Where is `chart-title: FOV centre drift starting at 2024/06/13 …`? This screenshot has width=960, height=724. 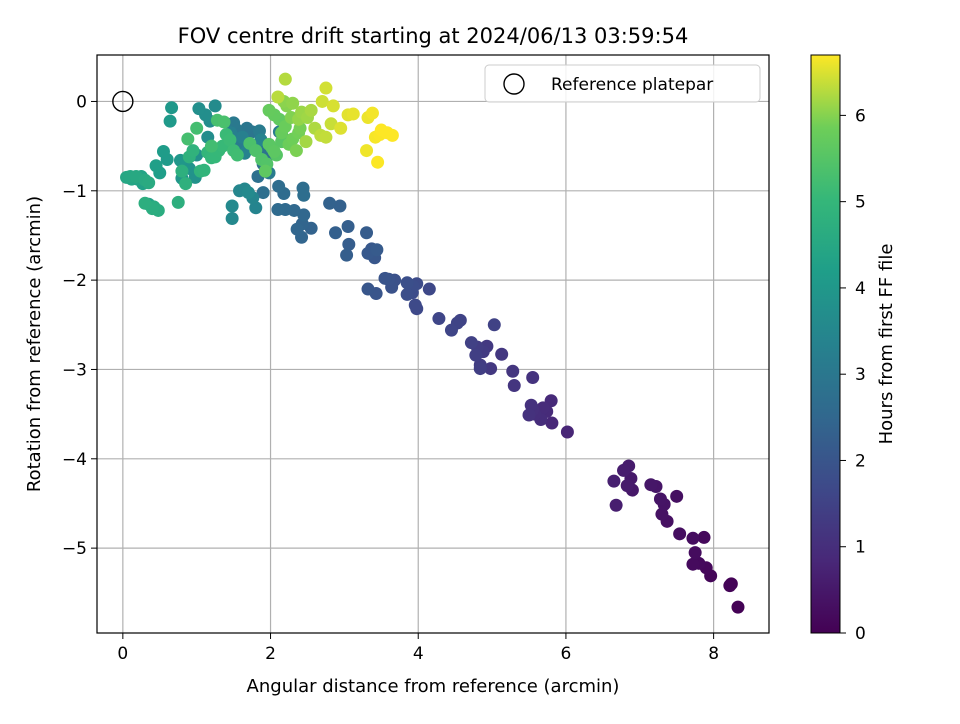
chart-title: FOV centre drift starting at 2024/06/13 … is located at coordinates (433, 36).